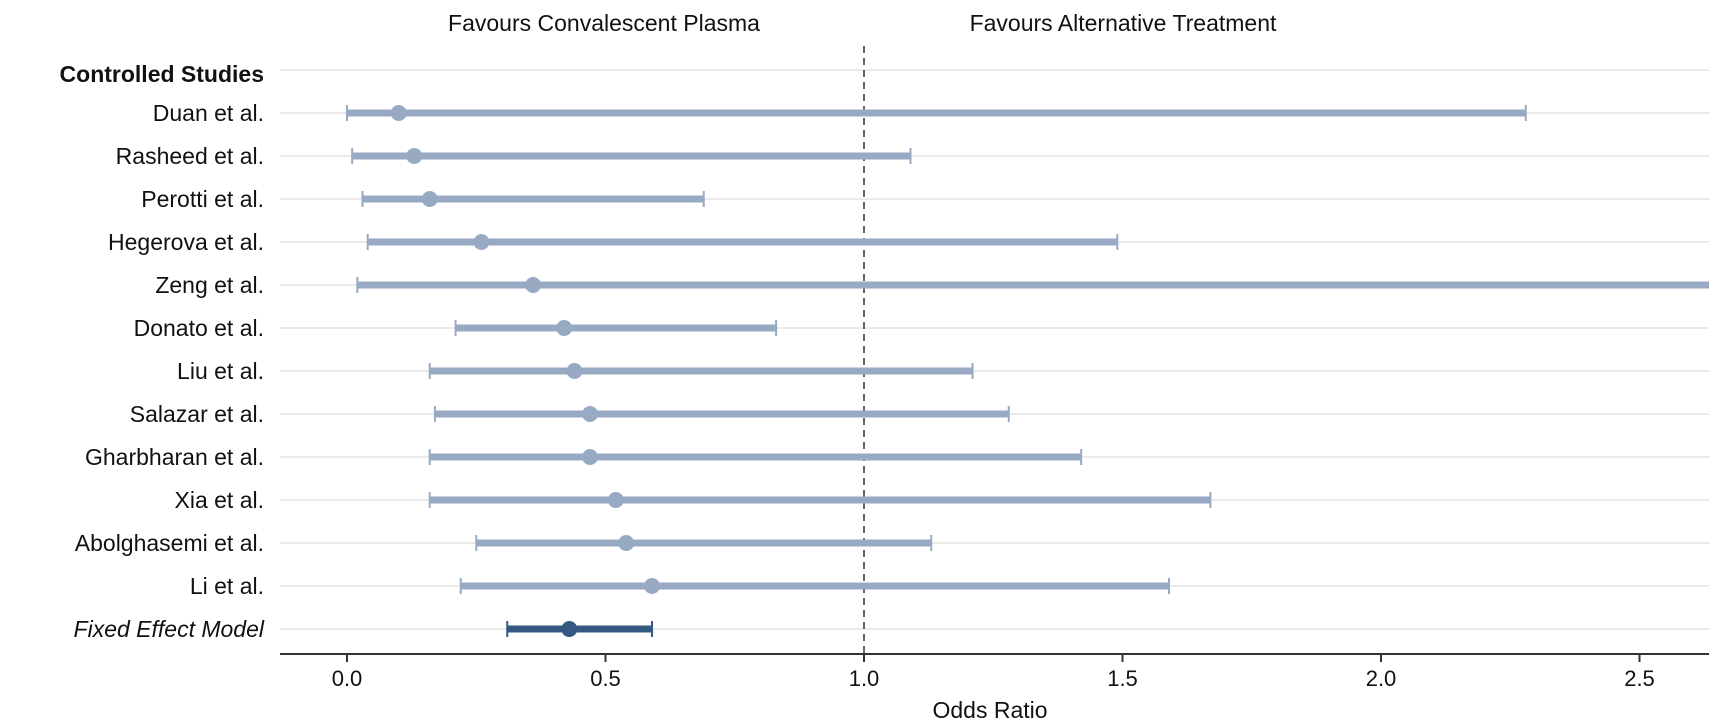 This screenshot has height=722, width=1709. Describe the element at coordinates (209, 285) in the screenshot. I see `study-label: Zeng et al.` at that location.